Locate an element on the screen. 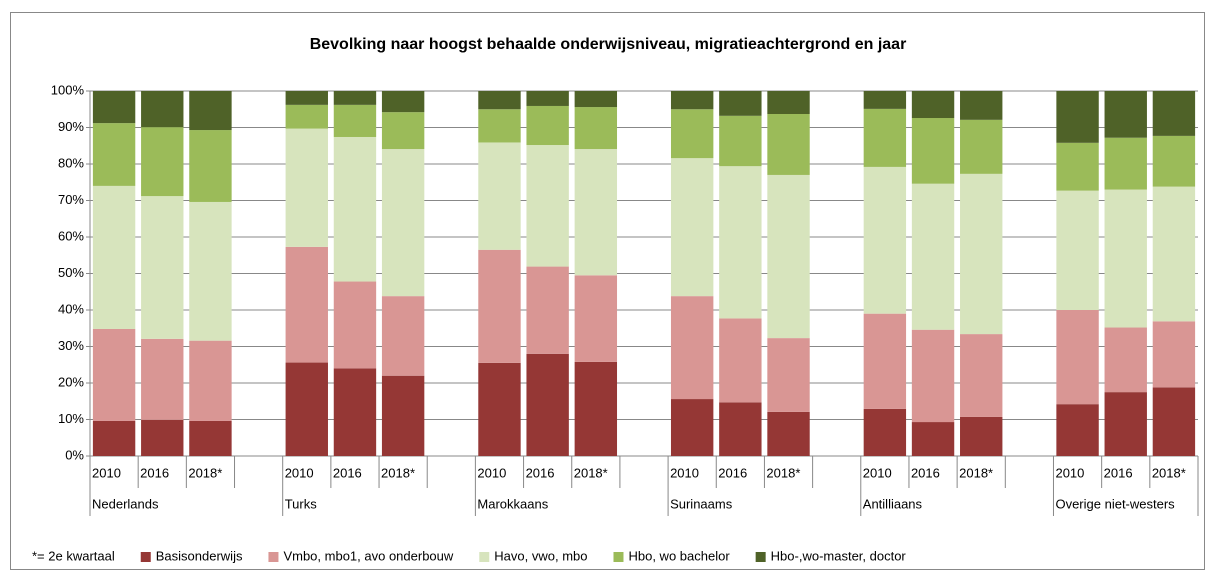  y-tick-label: 30% is located at coordinates (71, 345).